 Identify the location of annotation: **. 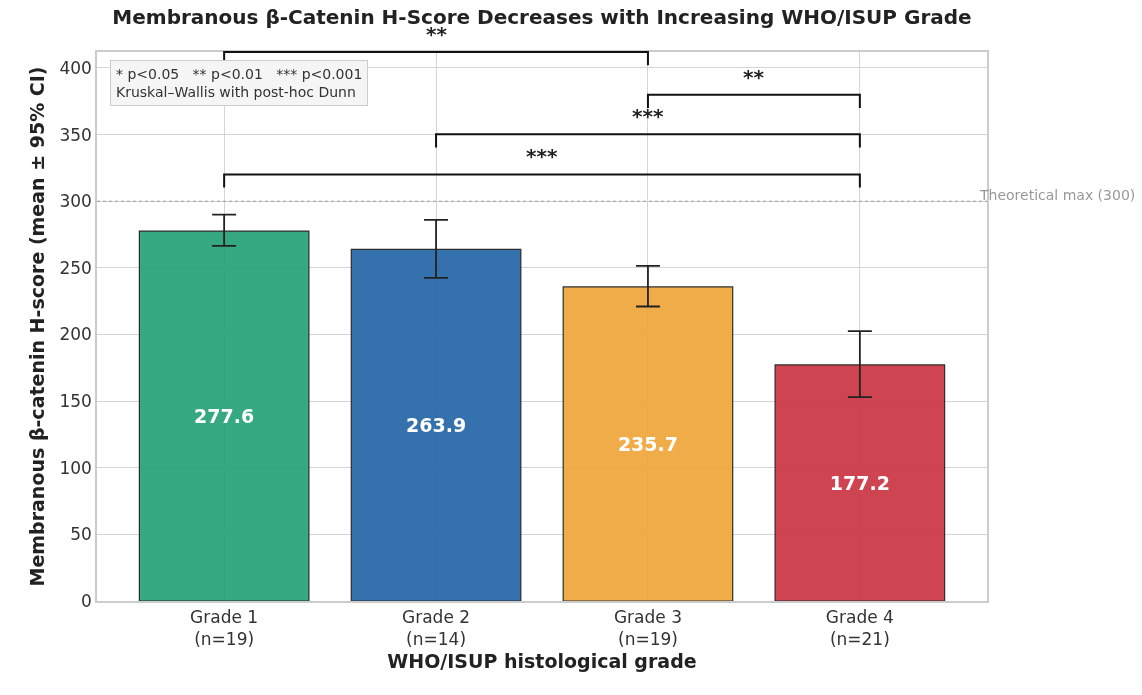
(754, 77).